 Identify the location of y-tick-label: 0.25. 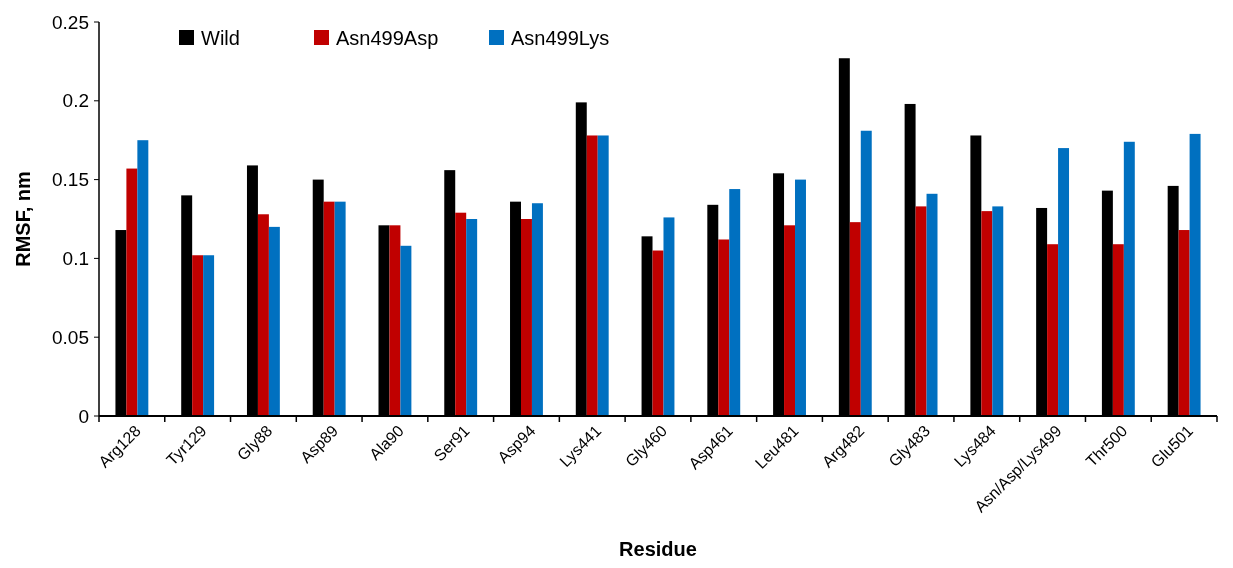
(70, 22).